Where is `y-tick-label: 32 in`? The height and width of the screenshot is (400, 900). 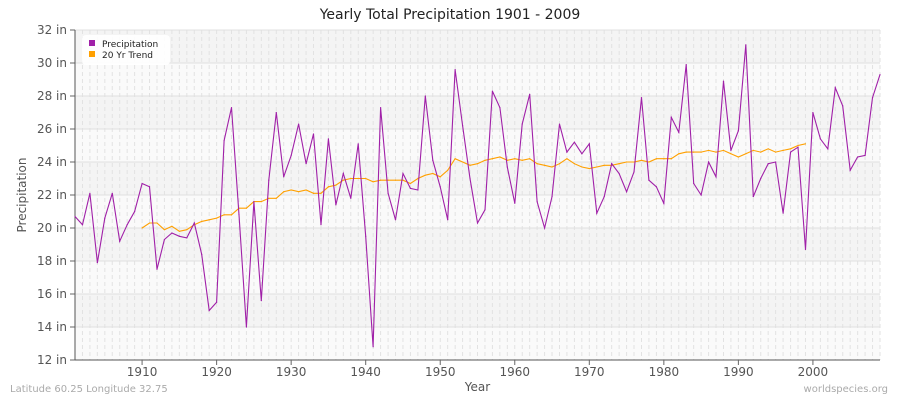 y-tick-label: 32 in is located at coordinates (52, 30).